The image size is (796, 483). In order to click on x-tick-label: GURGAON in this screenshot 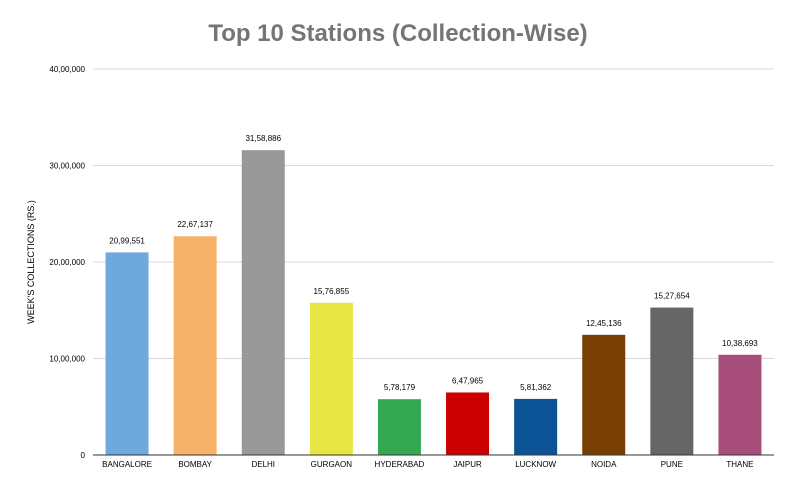, I will do `click(332, 464)`.